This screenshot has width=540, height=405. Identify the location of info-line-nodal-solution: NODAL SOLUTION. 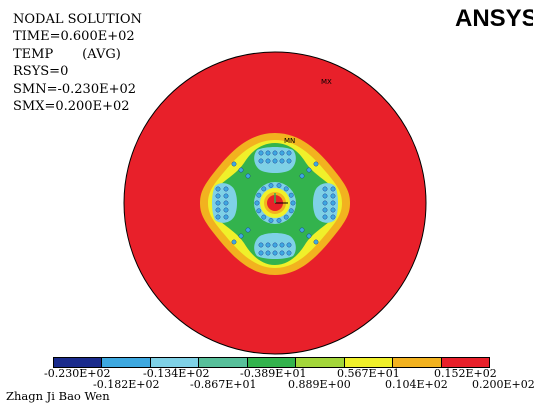
(77, 19).